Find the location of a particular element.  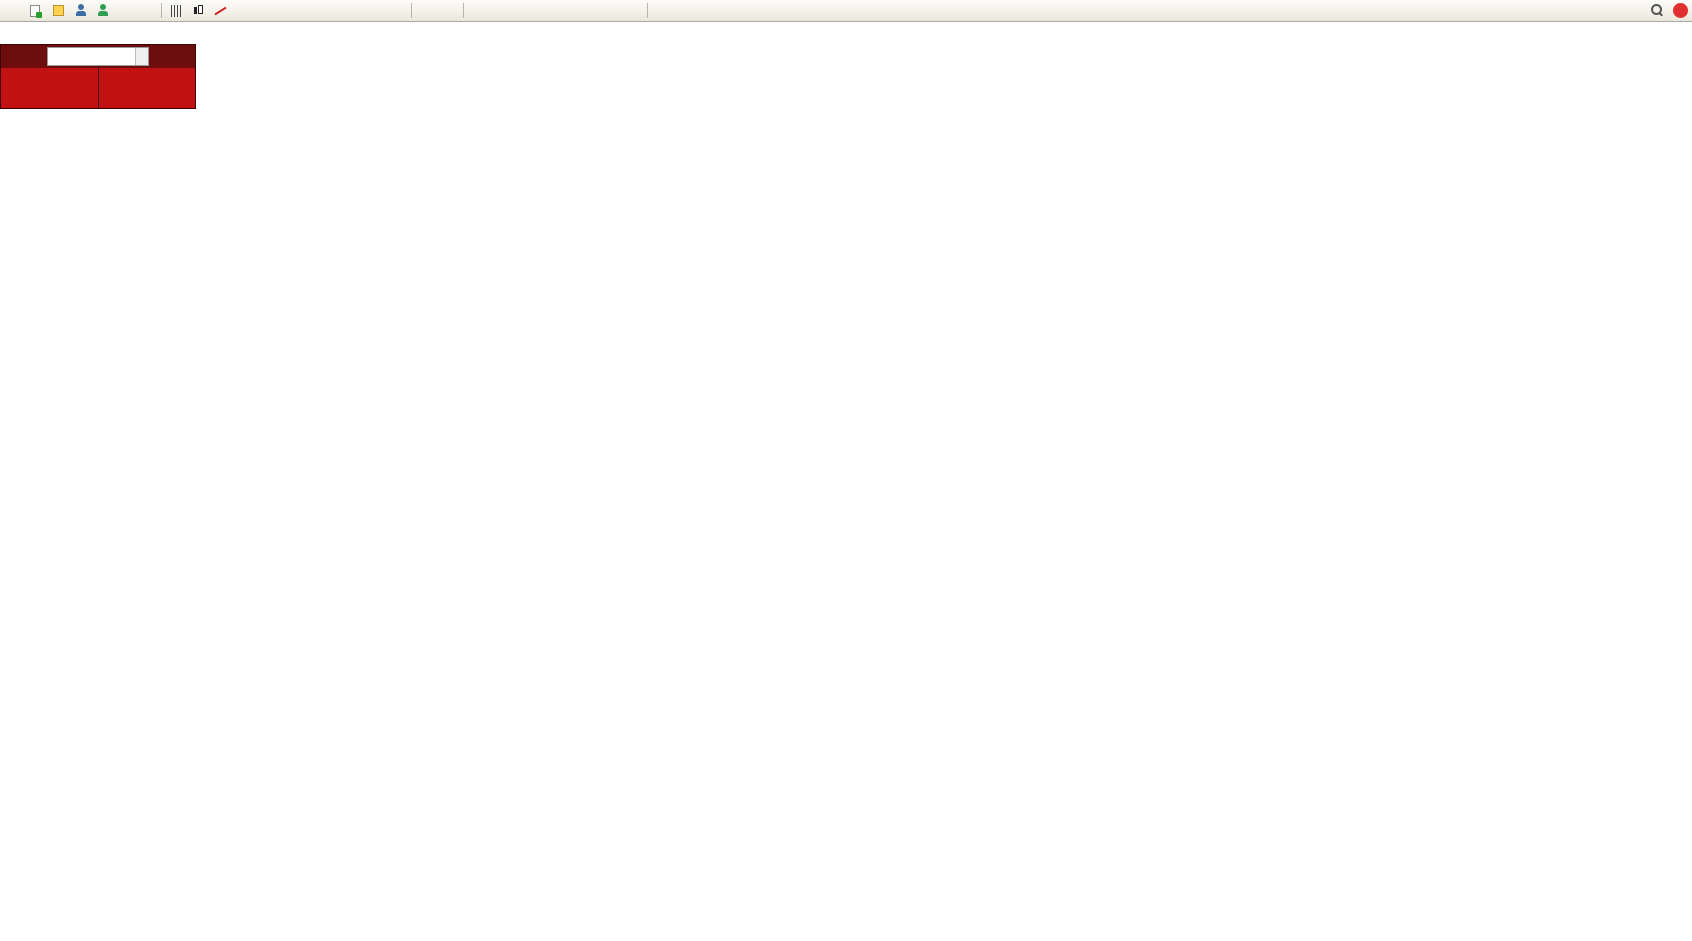

notification-badge is located at coordinates (1680, 10).